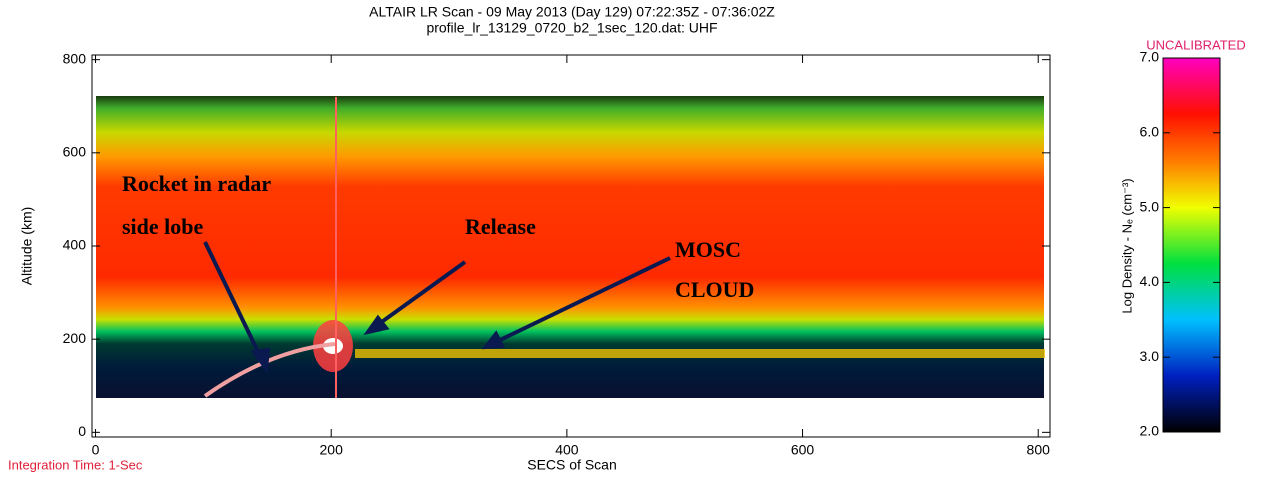 This screenshot has width=1283, height=480. I want to click on y-axis-label: Altitude (km), so click(27, 246).